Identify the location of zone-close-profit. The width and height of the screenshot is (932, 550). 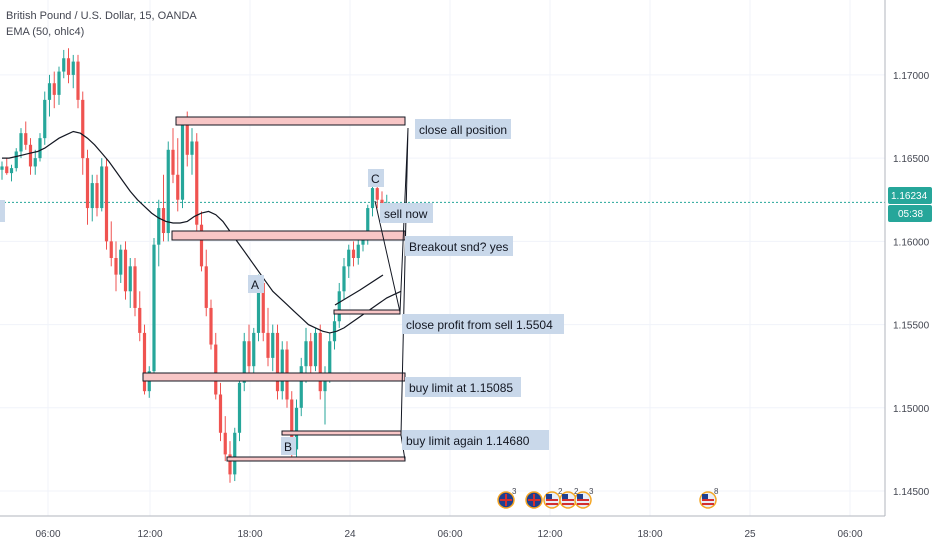
(367, 312).